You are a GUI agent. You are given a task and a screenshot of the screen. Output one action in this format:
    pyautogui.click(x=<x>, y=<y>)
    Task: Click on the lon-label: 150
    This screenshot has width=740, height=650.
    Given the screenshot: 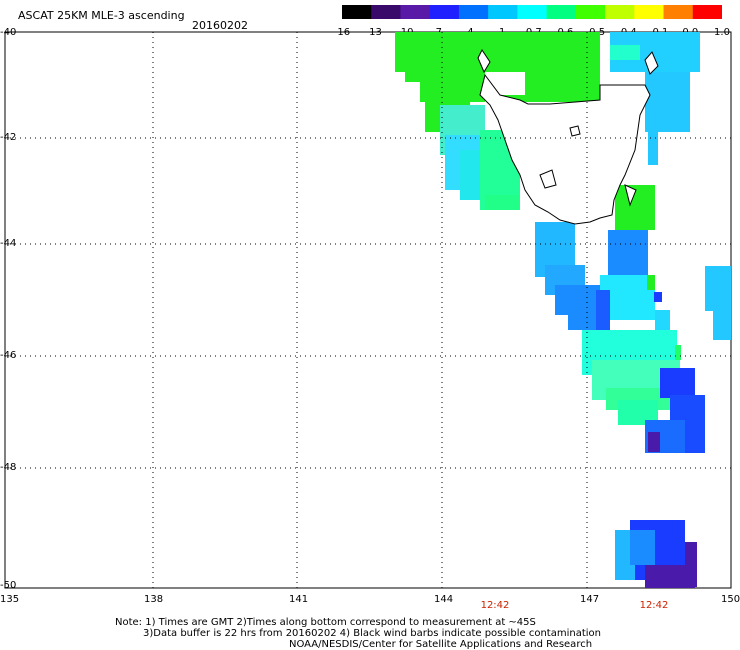 What is the action you would take?
    pyautogui.click(x=730, y=599)
    